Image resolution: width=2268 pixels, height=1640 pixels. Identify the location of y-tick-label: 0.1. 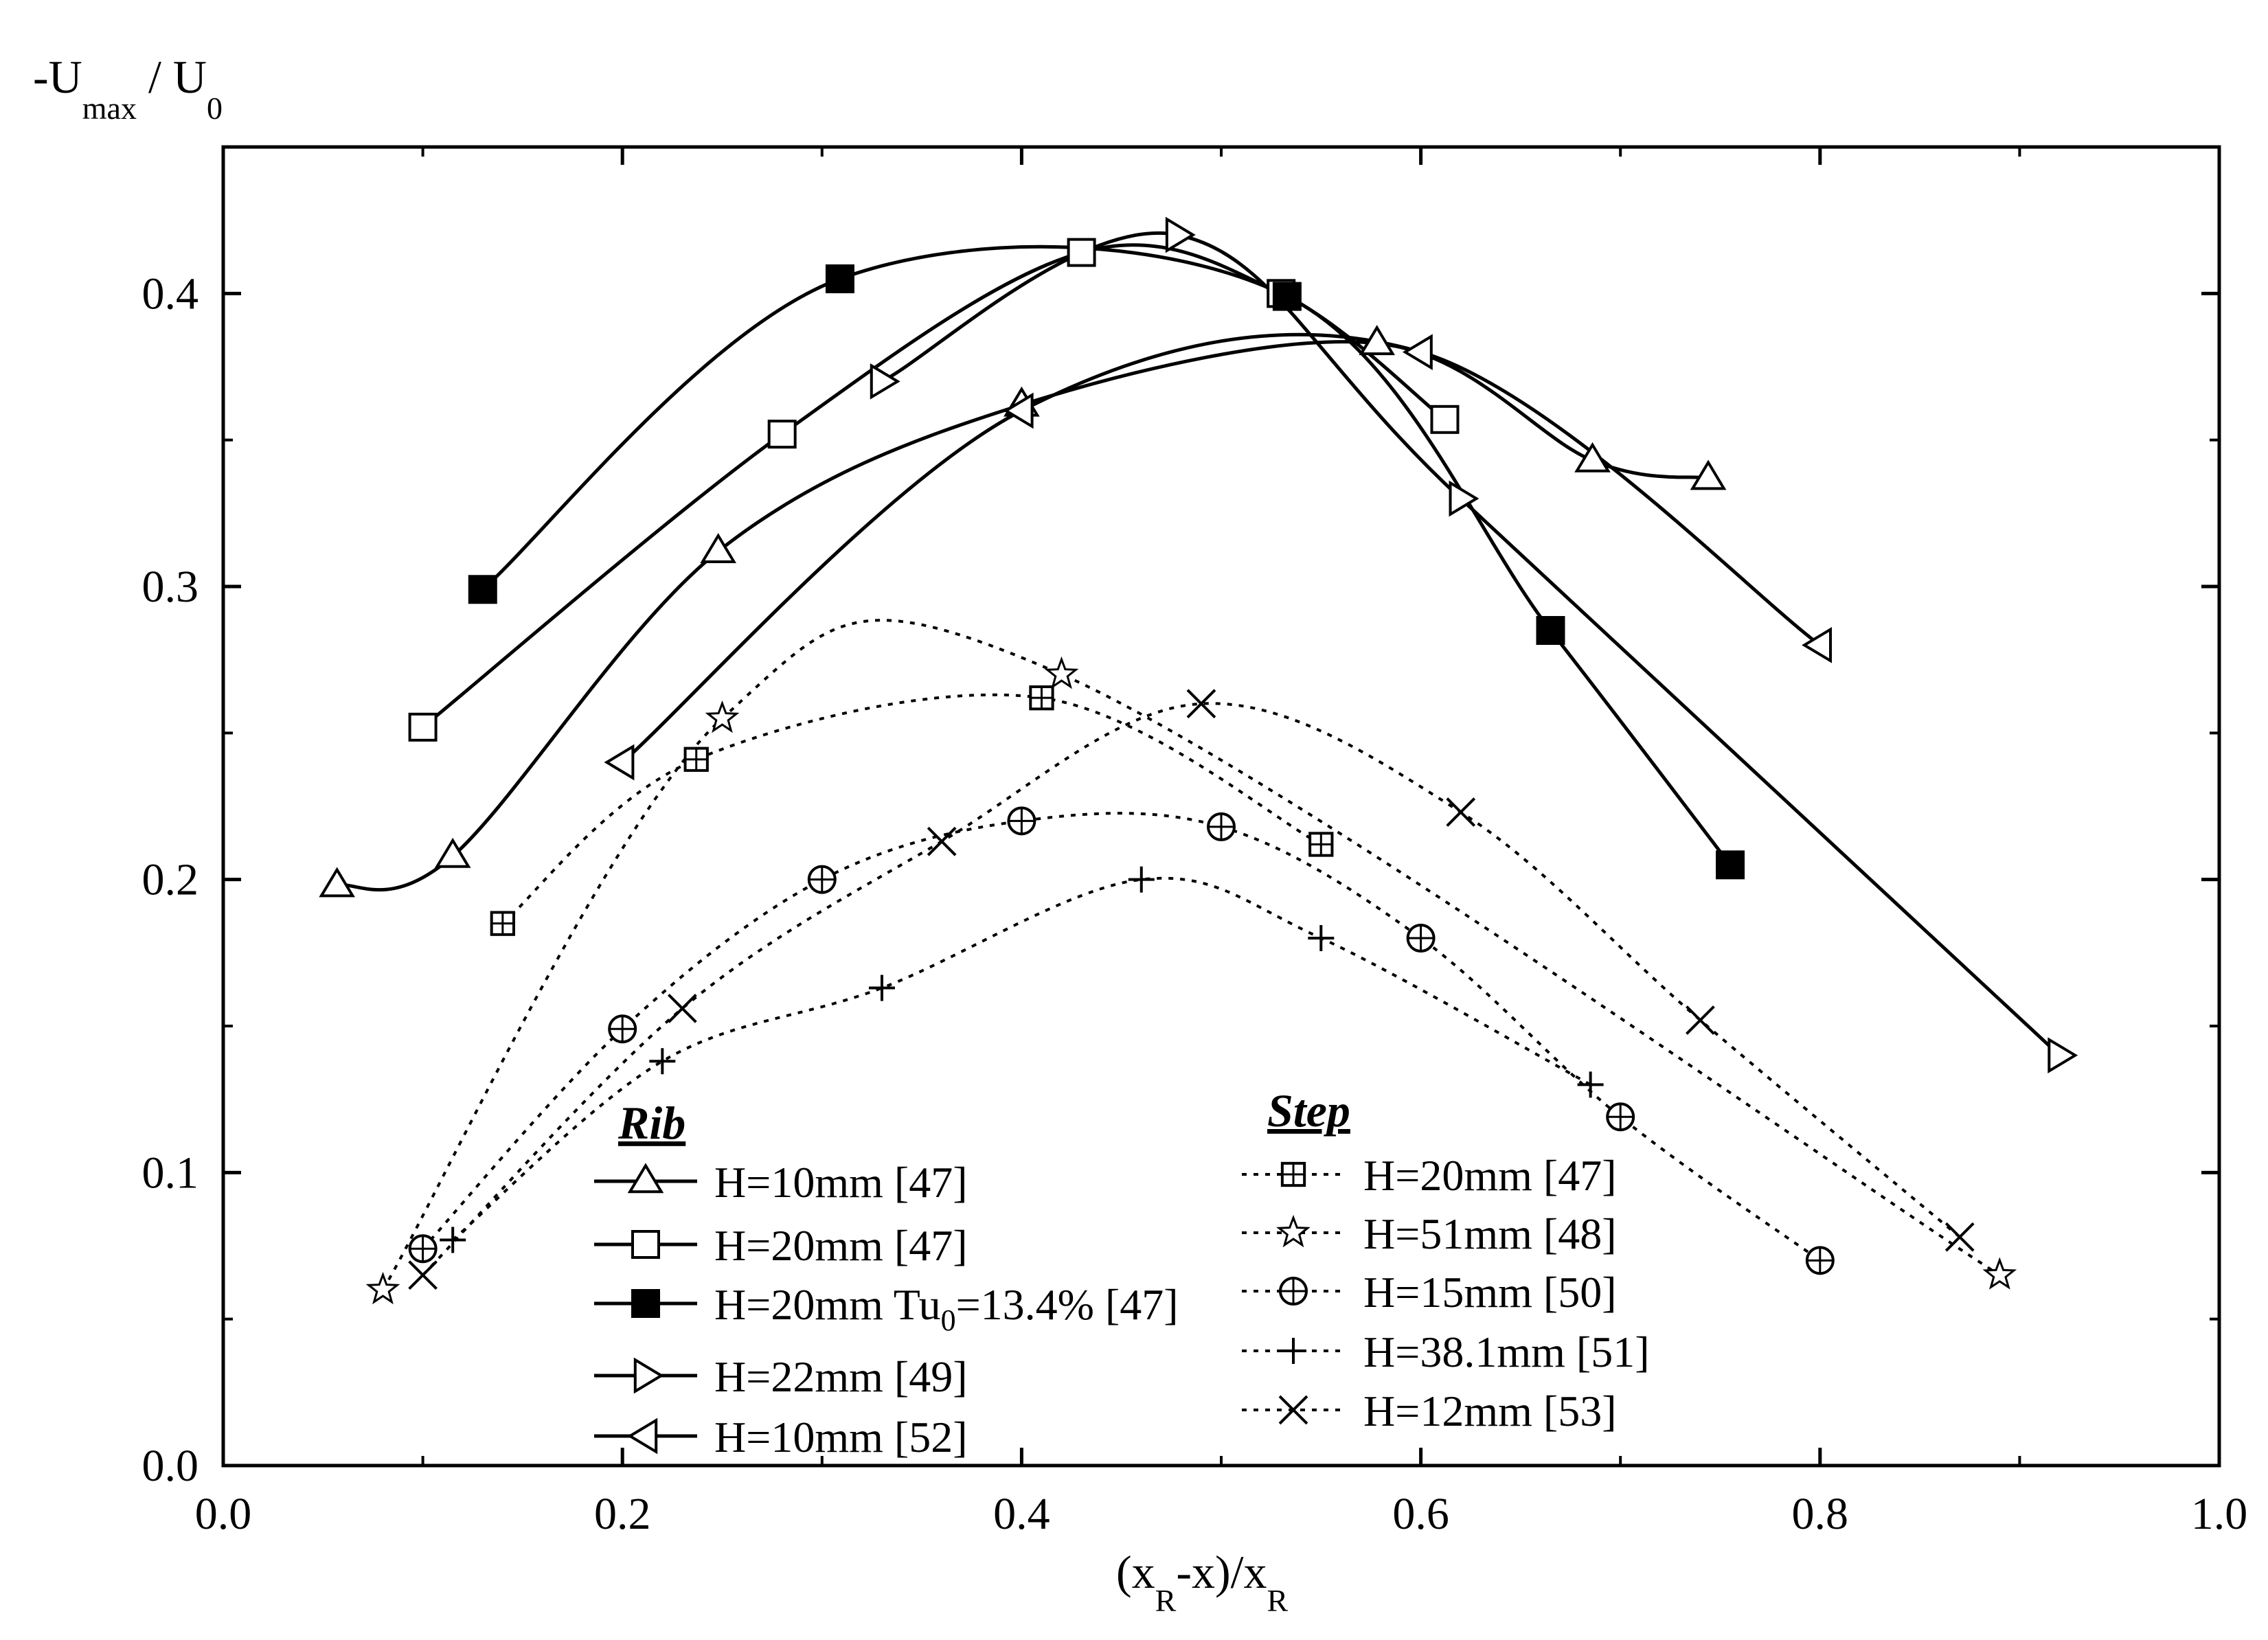
(170, 1173).